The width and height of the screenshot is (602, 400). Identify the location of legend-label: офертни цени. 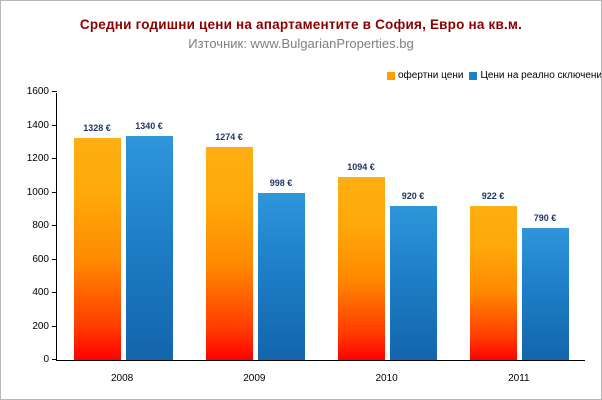
(431, 75).